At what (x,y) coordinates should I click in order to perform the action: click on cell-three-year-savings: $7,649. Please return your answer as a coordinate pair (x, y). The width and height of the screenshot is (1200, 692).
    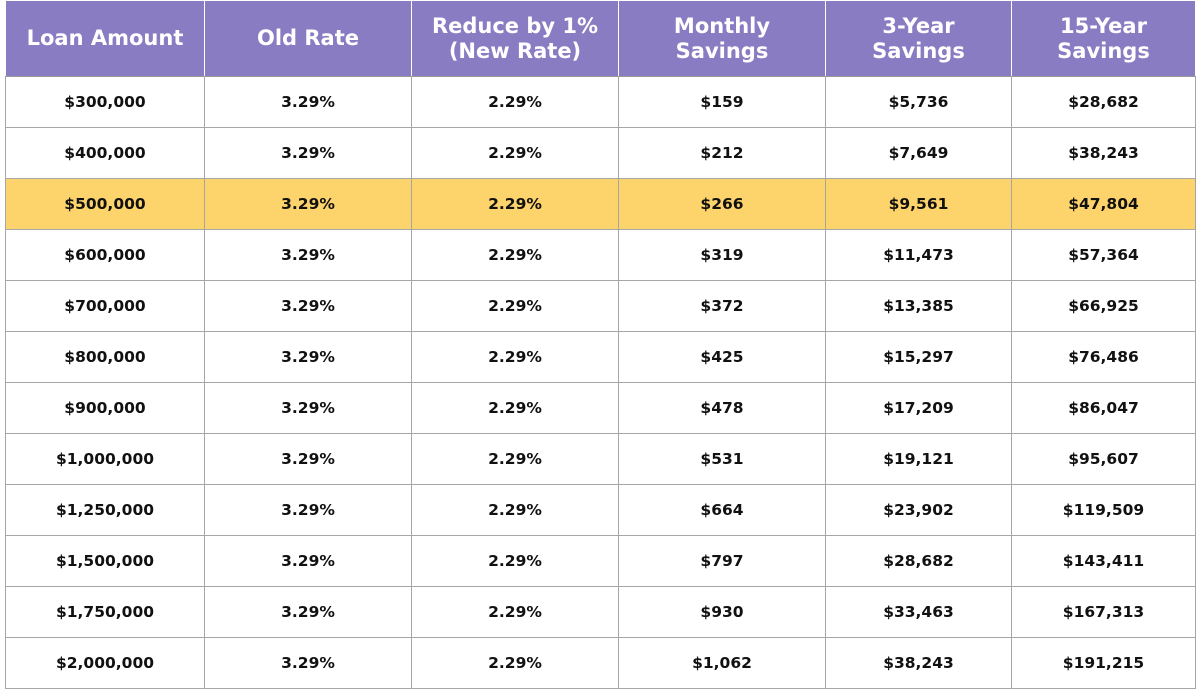
    Looking at the image, I should click on (918, 153).